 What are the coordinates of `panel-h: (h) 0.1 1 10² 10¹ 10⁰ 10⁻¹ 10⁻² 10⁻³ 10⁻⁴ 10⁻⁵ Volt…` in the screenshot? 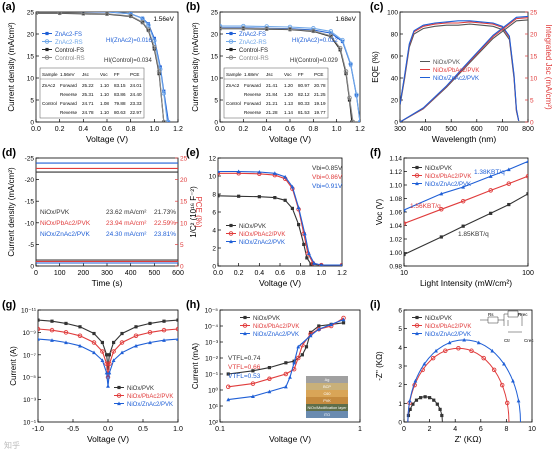 It's located at (274, 371).